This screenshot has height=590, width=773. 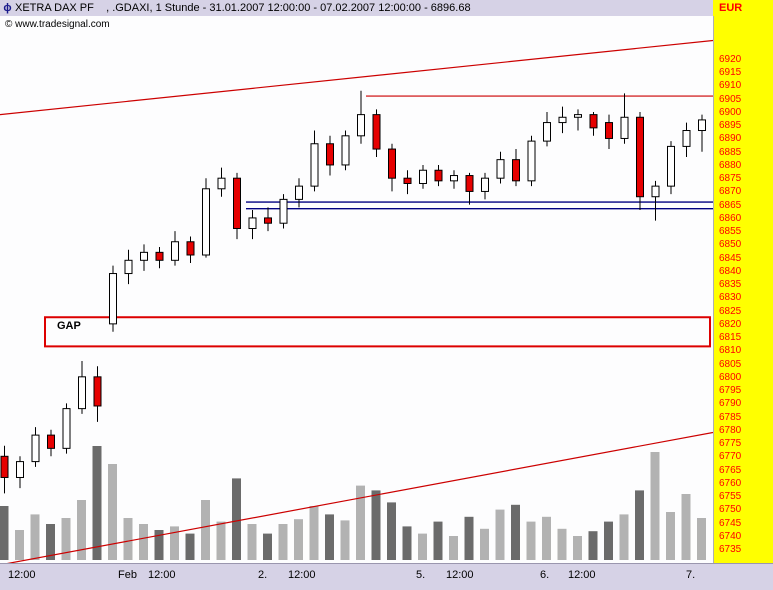 What do you see at coordinates (730, 218) in the screenshot?
I see `price-tick-label: 6860` at bounding box center [730, 218].